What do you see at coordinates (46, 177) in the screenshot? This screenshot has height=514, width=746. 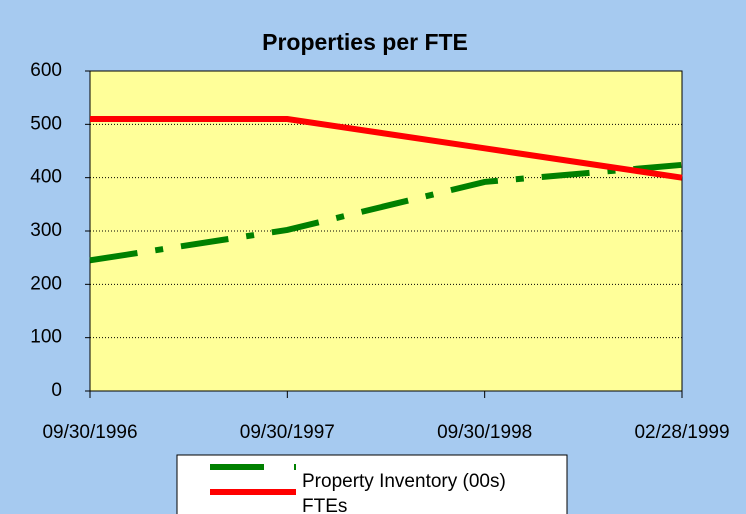 I see `y-tick-label: 400` at bounding box center [46, 177].